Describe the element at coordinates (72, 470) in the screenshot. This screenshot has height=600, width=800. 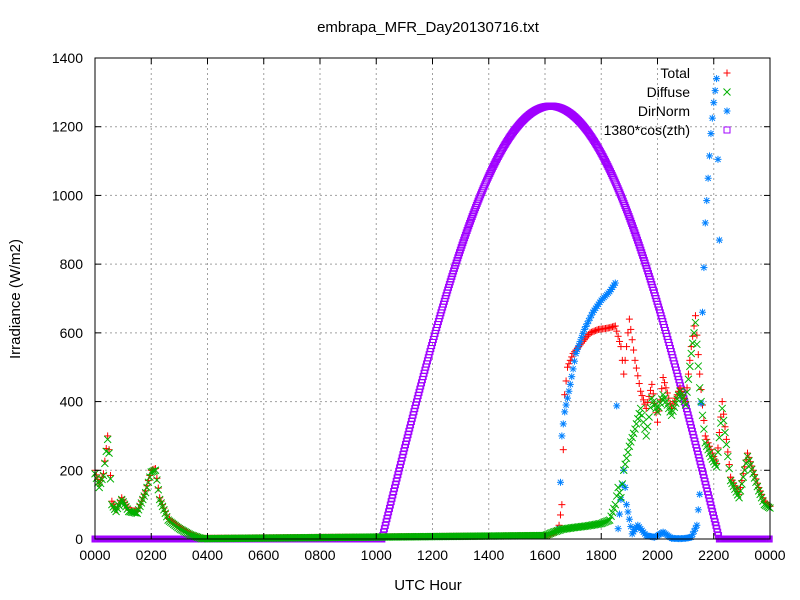
I see `y-tick-label: 200` at that location.